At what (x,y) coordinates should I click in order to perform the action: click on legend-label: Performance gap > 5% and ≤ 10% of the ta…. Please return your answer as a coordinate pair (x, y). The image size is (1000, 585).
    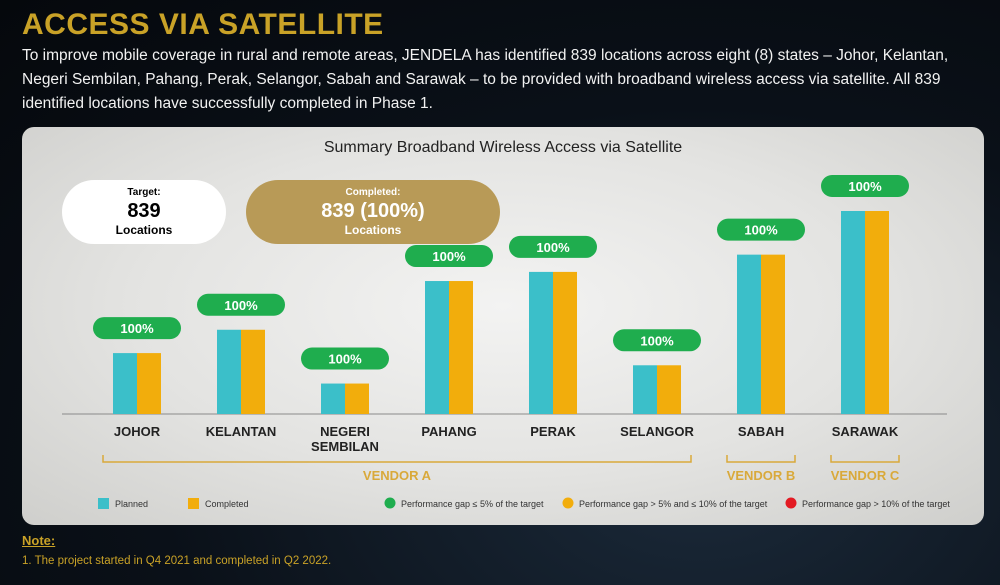
    Looking at the image, I should click on (673, 504).